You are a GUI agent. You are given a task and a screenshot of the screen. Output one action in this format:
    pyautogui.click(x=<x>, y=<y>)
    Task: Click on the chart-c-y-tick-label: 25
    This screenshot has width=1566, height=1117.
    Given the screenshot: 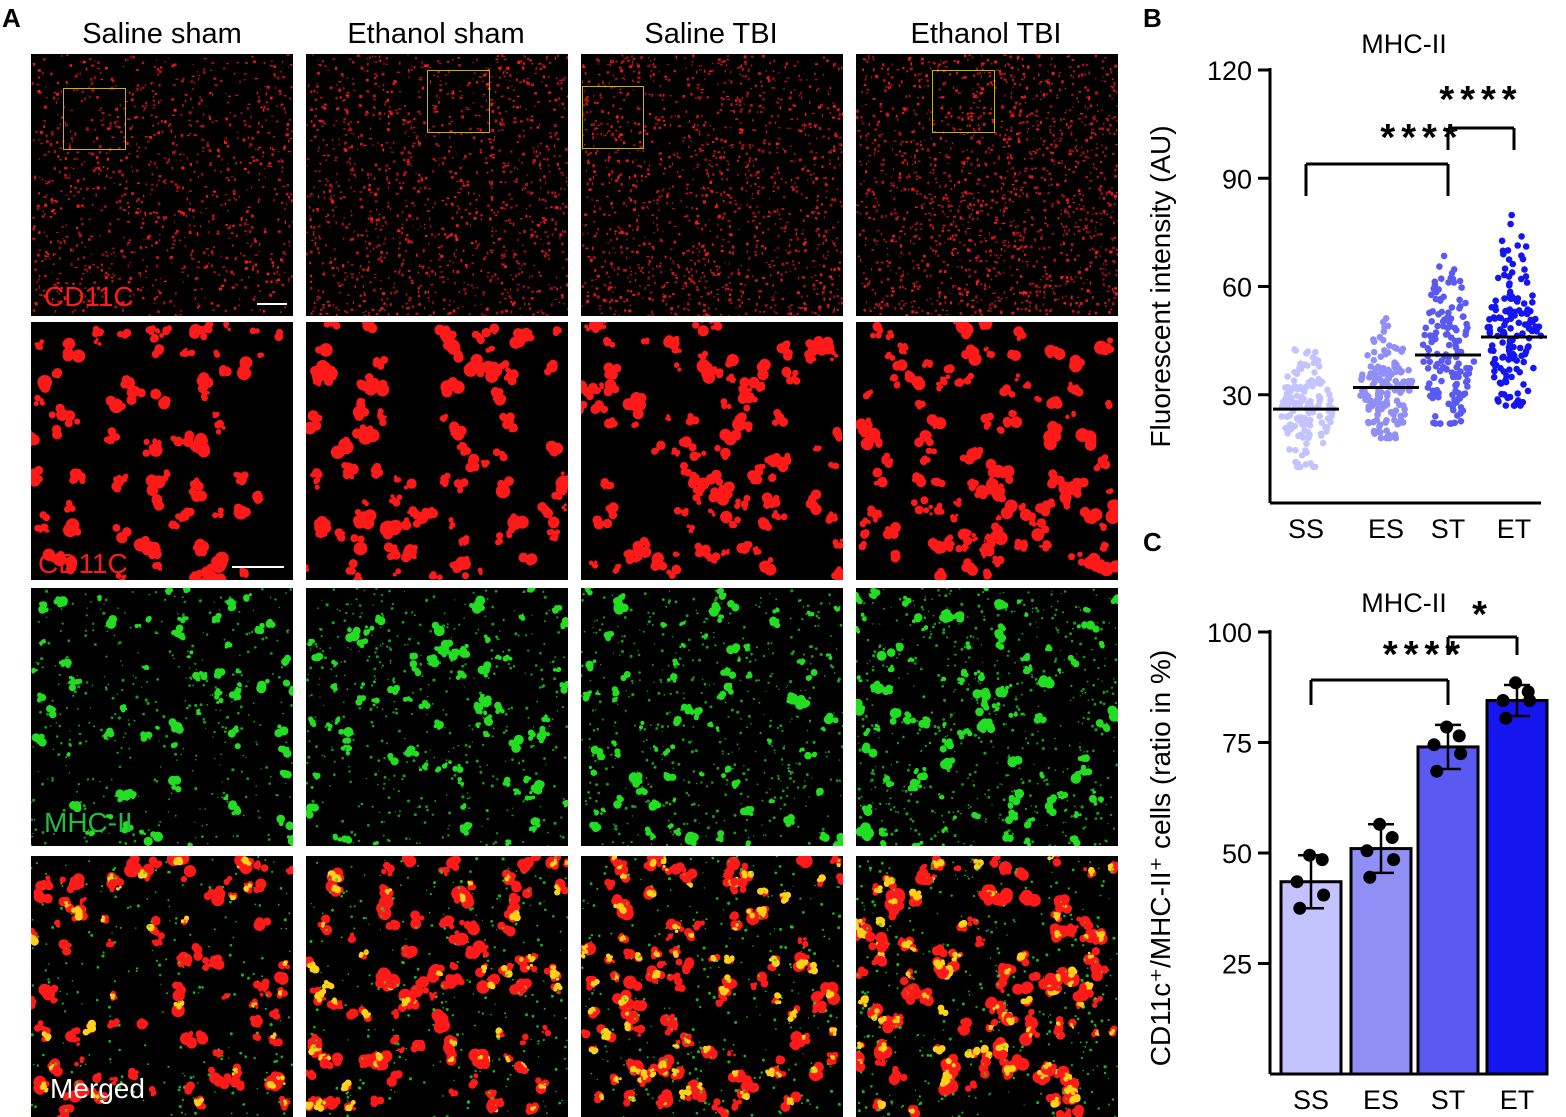 What is the action you would take?
    pyautogui.click(x=1237, y=965)
    